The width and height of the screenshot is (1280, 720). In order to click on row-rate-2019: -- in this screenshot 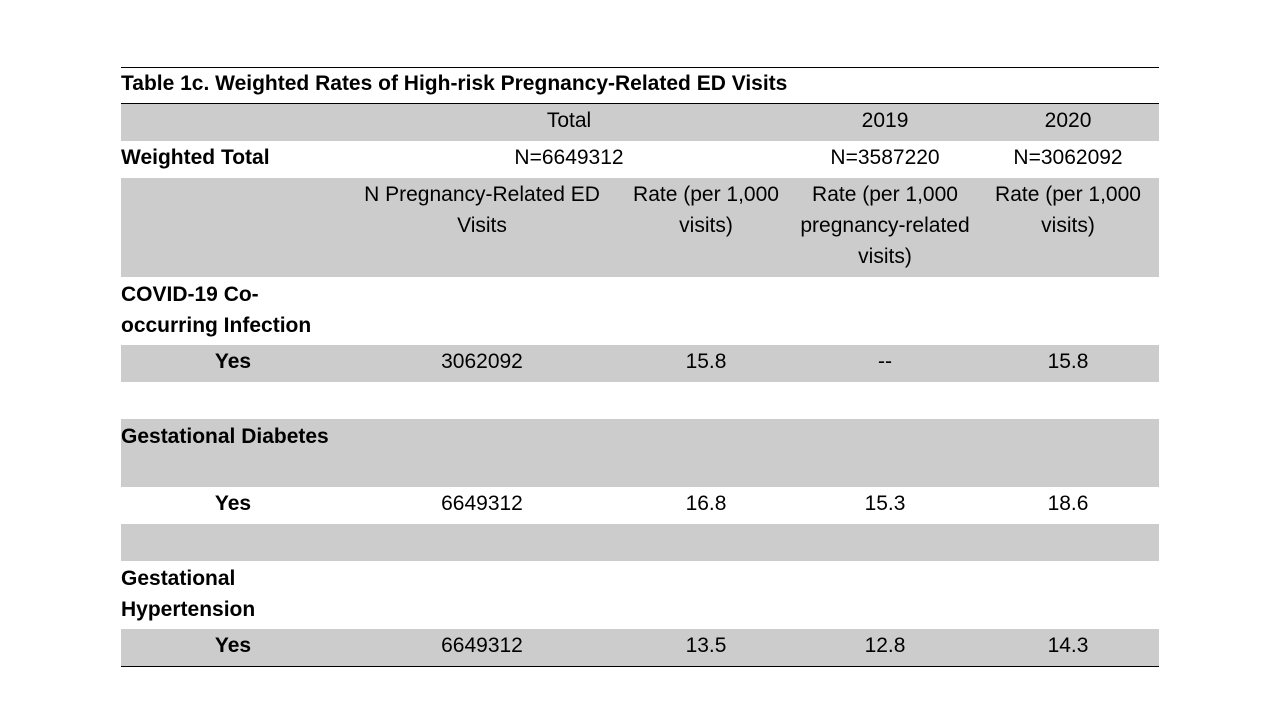, I will do `click(885, 363)`.